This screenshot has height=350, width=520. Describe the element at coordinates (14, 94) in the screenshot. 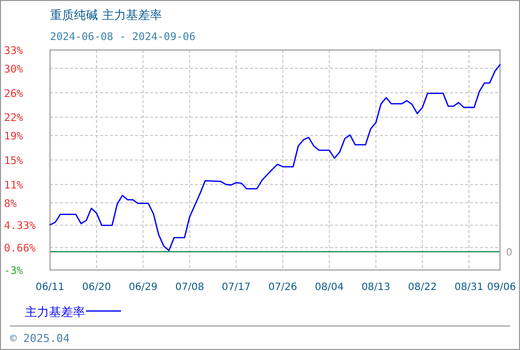

I see `y-tick-label: 26%` at that location.